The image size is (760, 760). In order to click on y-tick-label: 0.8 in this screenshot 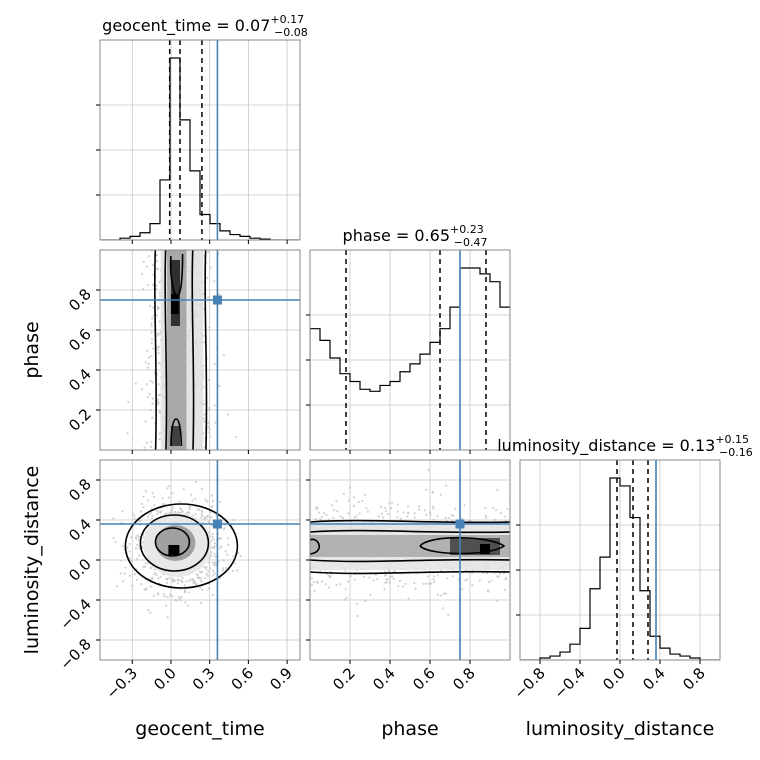, I will do `click(80, 490)`.